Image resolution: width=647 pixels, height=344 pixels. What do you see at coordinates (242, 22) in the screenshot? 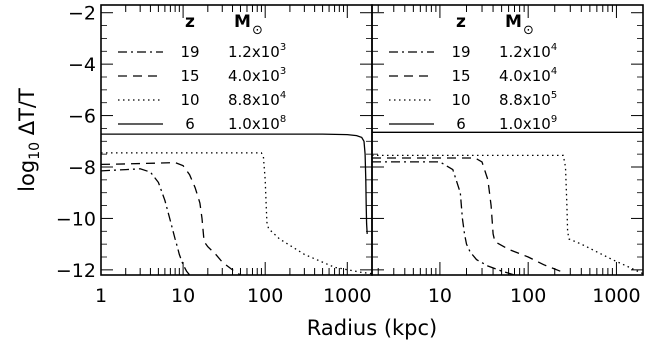
I see `left-legend-header-mass: M` at bounding box center [242, 22].